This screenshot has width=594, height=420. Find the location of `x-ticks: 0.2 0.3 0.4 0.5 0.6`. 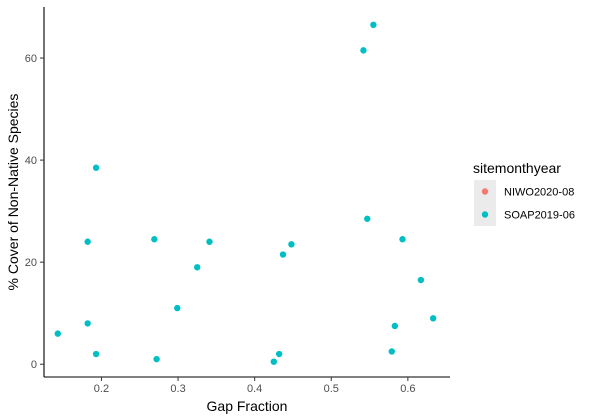

x-ticks: 0.2 0.3 0.4 0.5 0.6 is located at coordinates (255, 386).